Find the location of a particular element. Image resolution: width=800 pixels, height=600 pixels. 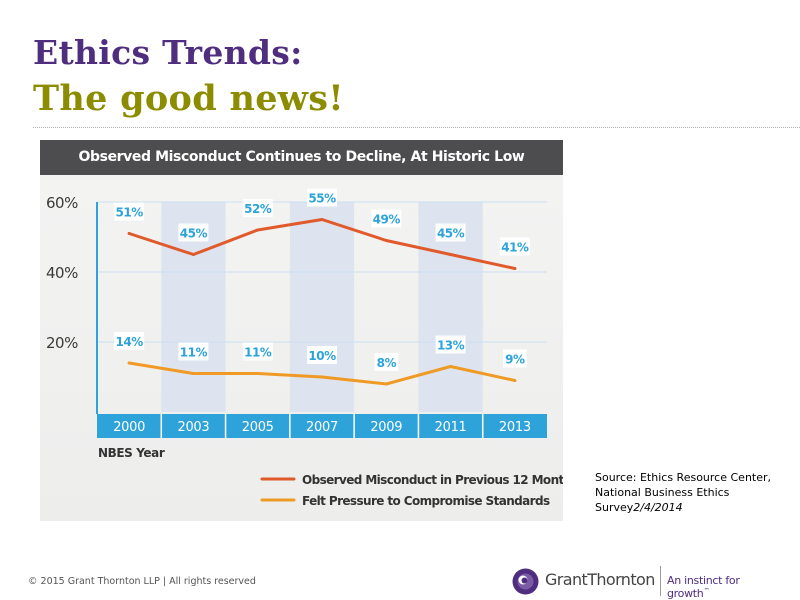

data-label: 8% is located at coordinates (387, 363).